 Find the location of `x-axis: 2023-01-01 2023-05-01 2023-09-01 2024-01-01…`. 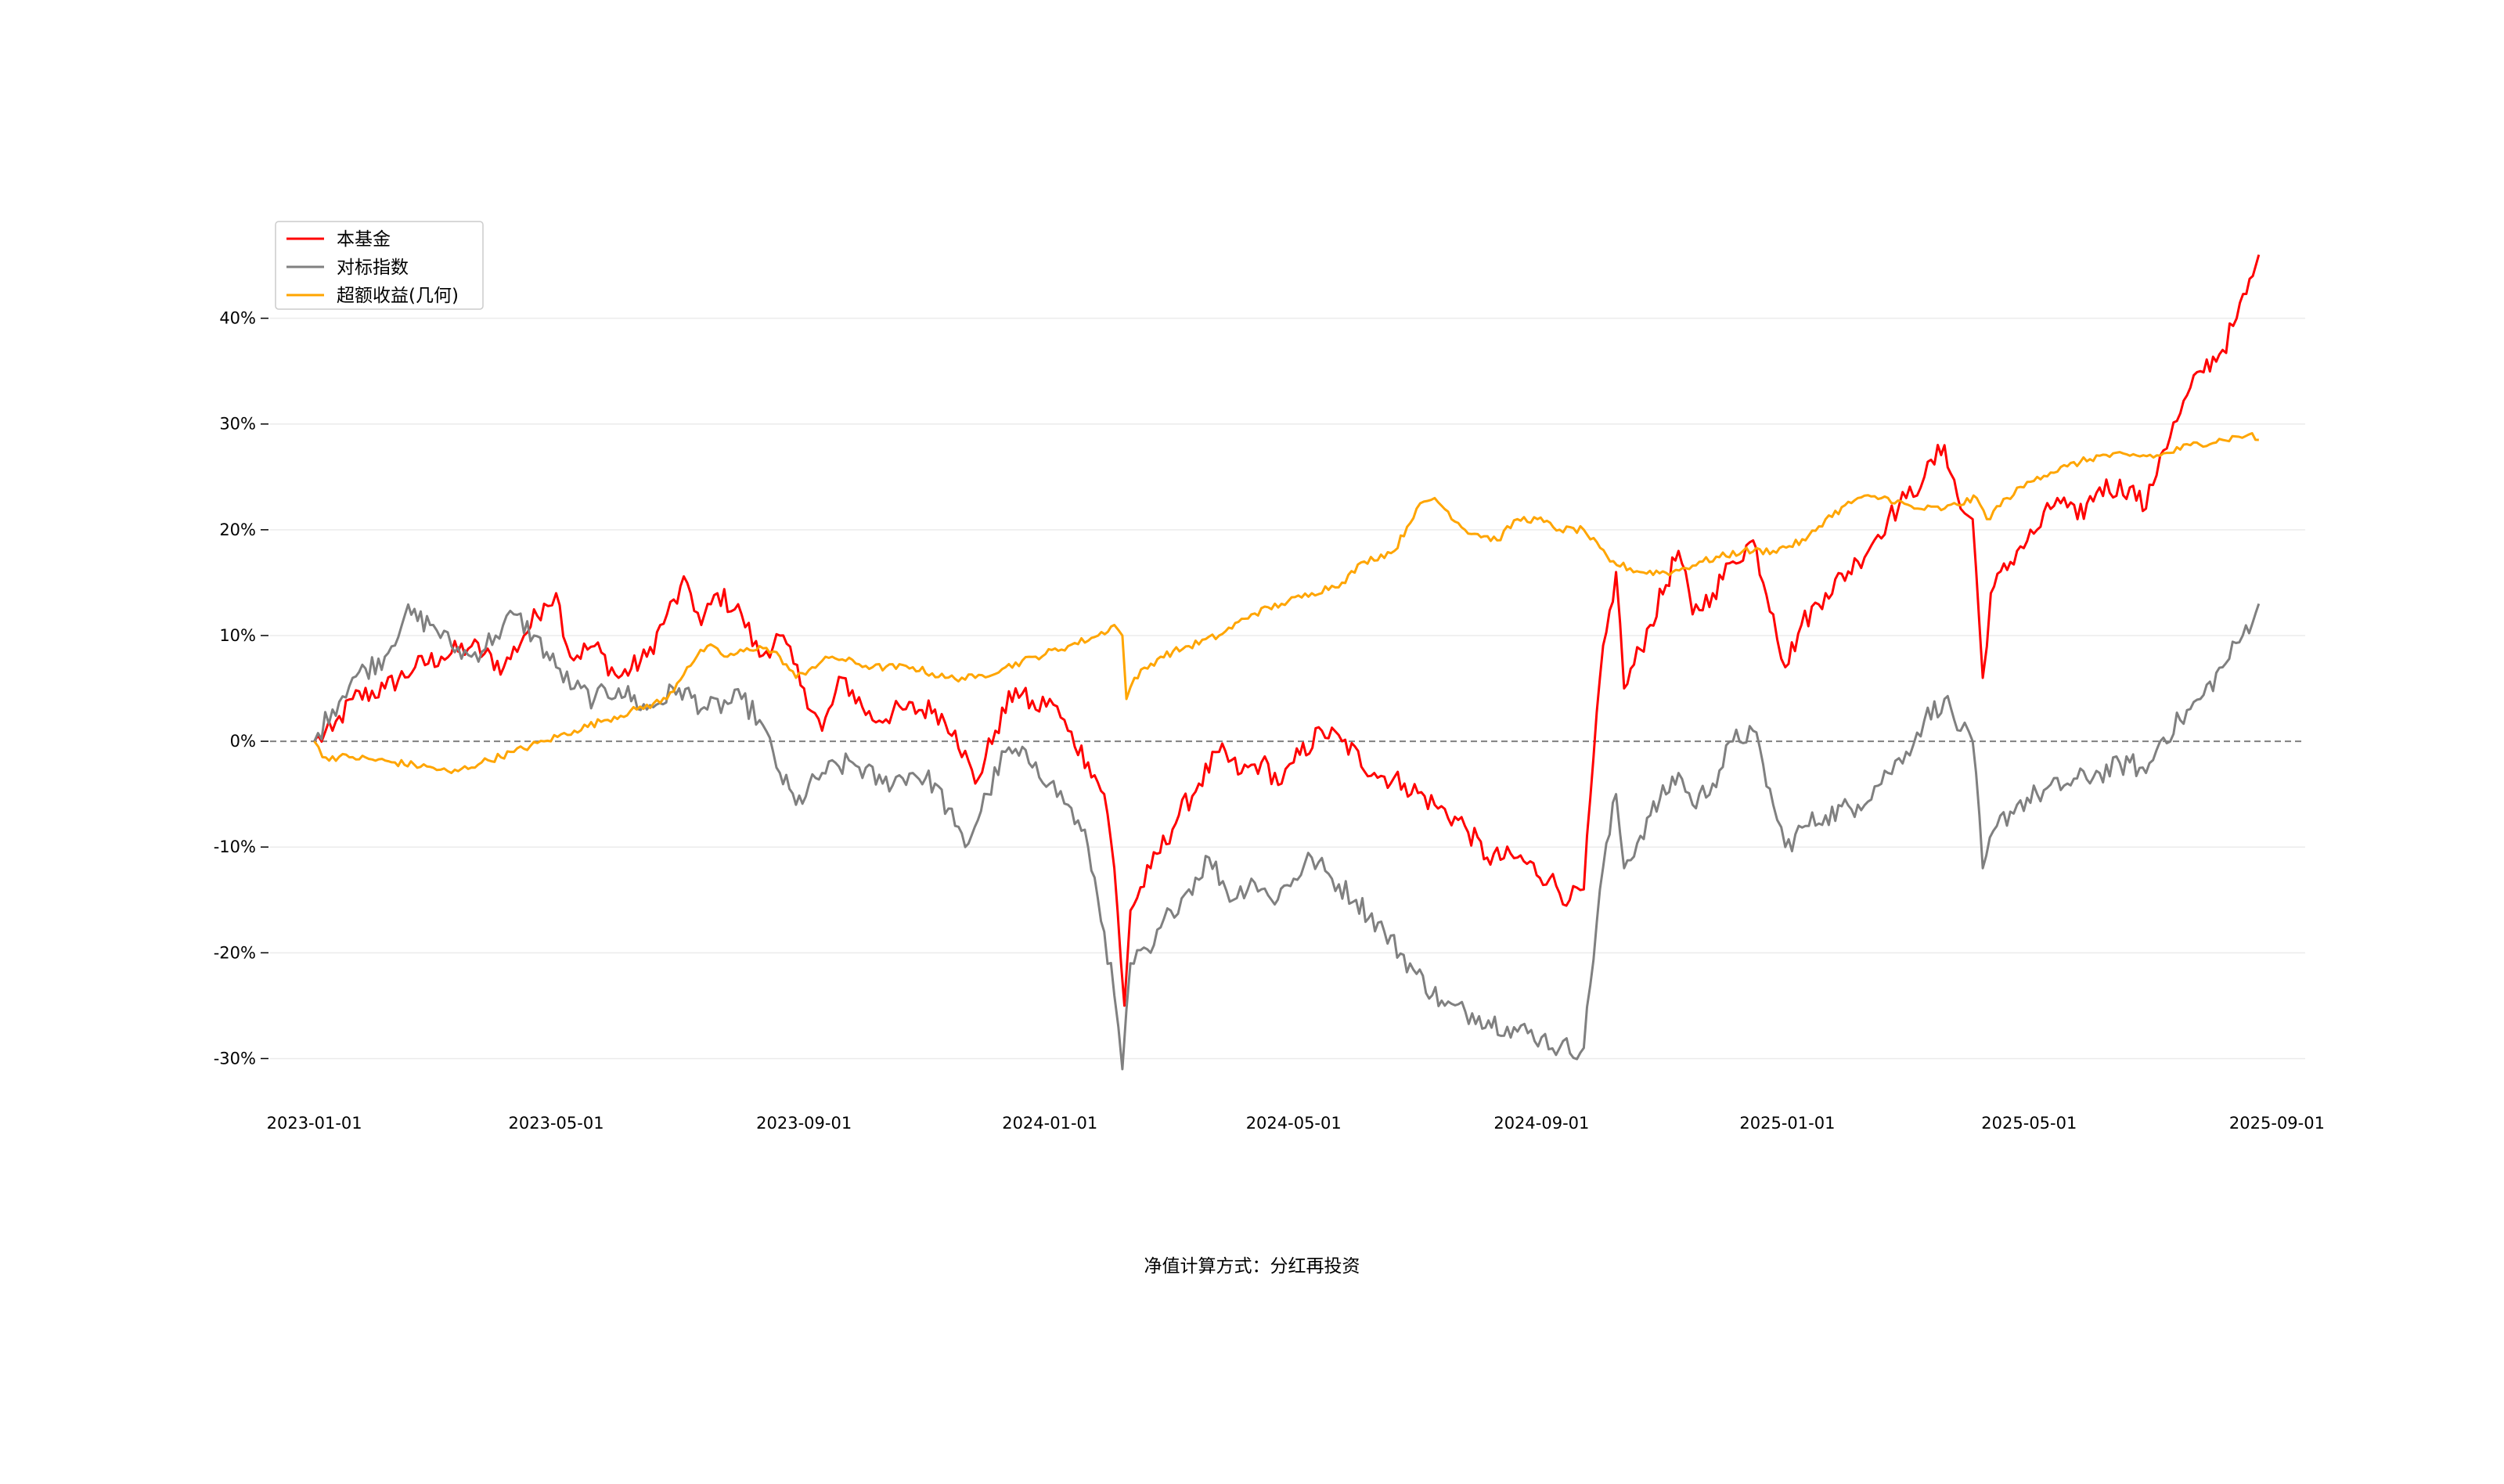

x-axis: 2023-01-01 2023-05-01 2023-09-01 2024-01-01… is located at coordinates (1296, 1123).